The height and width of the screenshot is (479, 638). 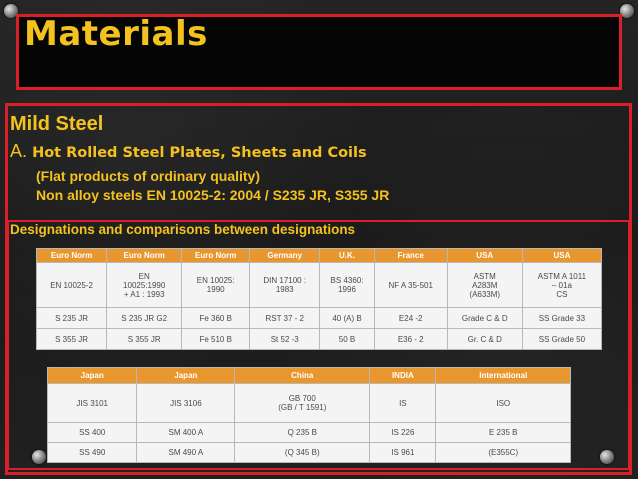 What do you see at coordinates (484, 318) in the screenshot?
I see `table-cell: Grade C & D` at bounding box center [484, 318].